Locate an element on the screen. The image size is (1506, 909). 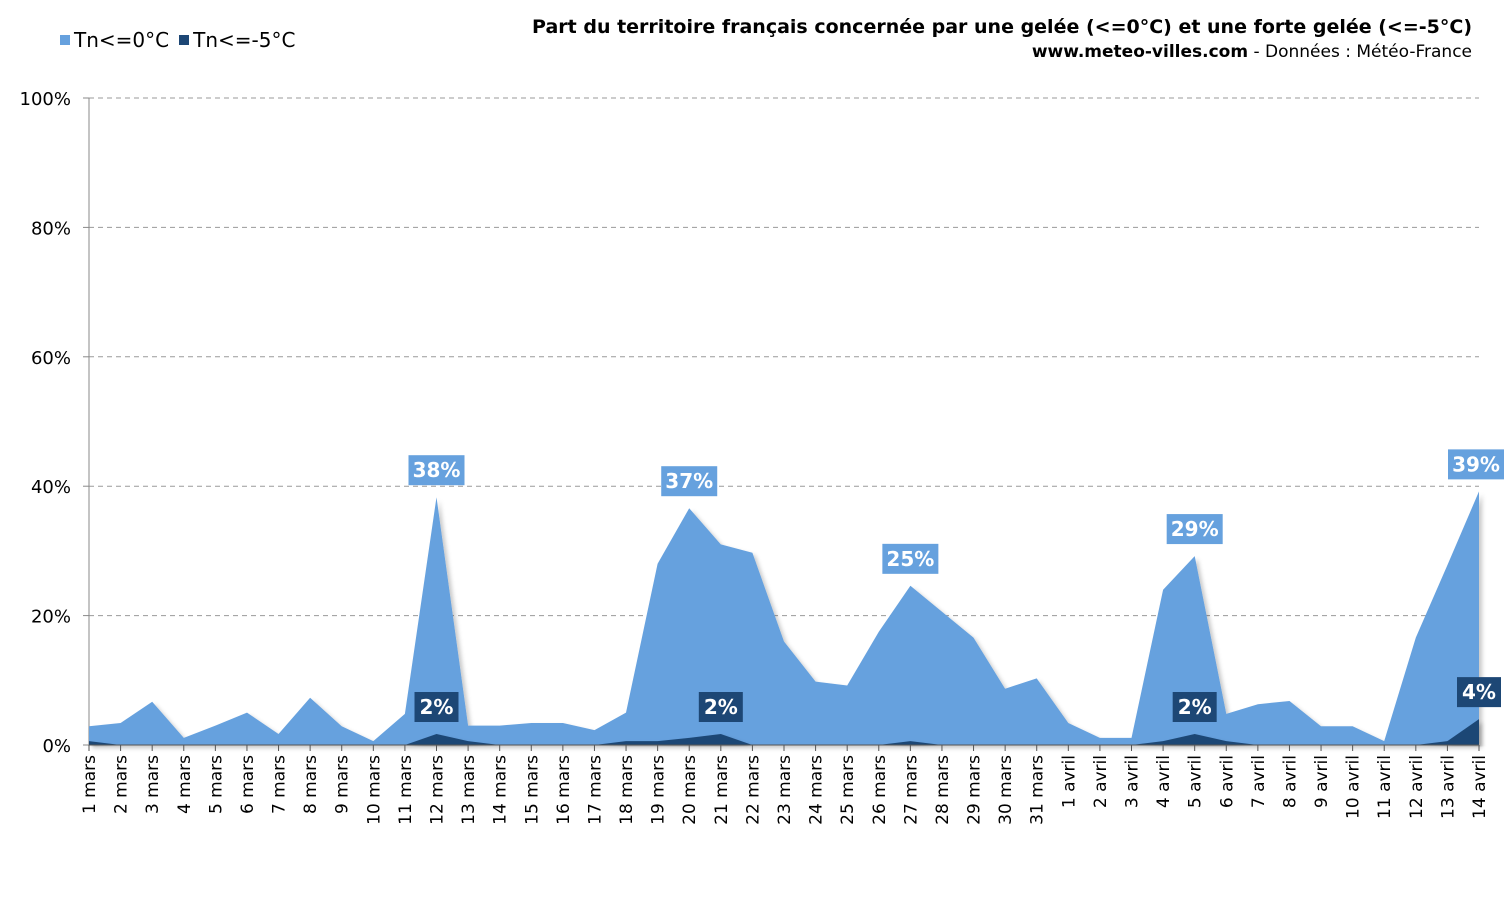
data-label: 39% is located at coordinates (1476, 464).